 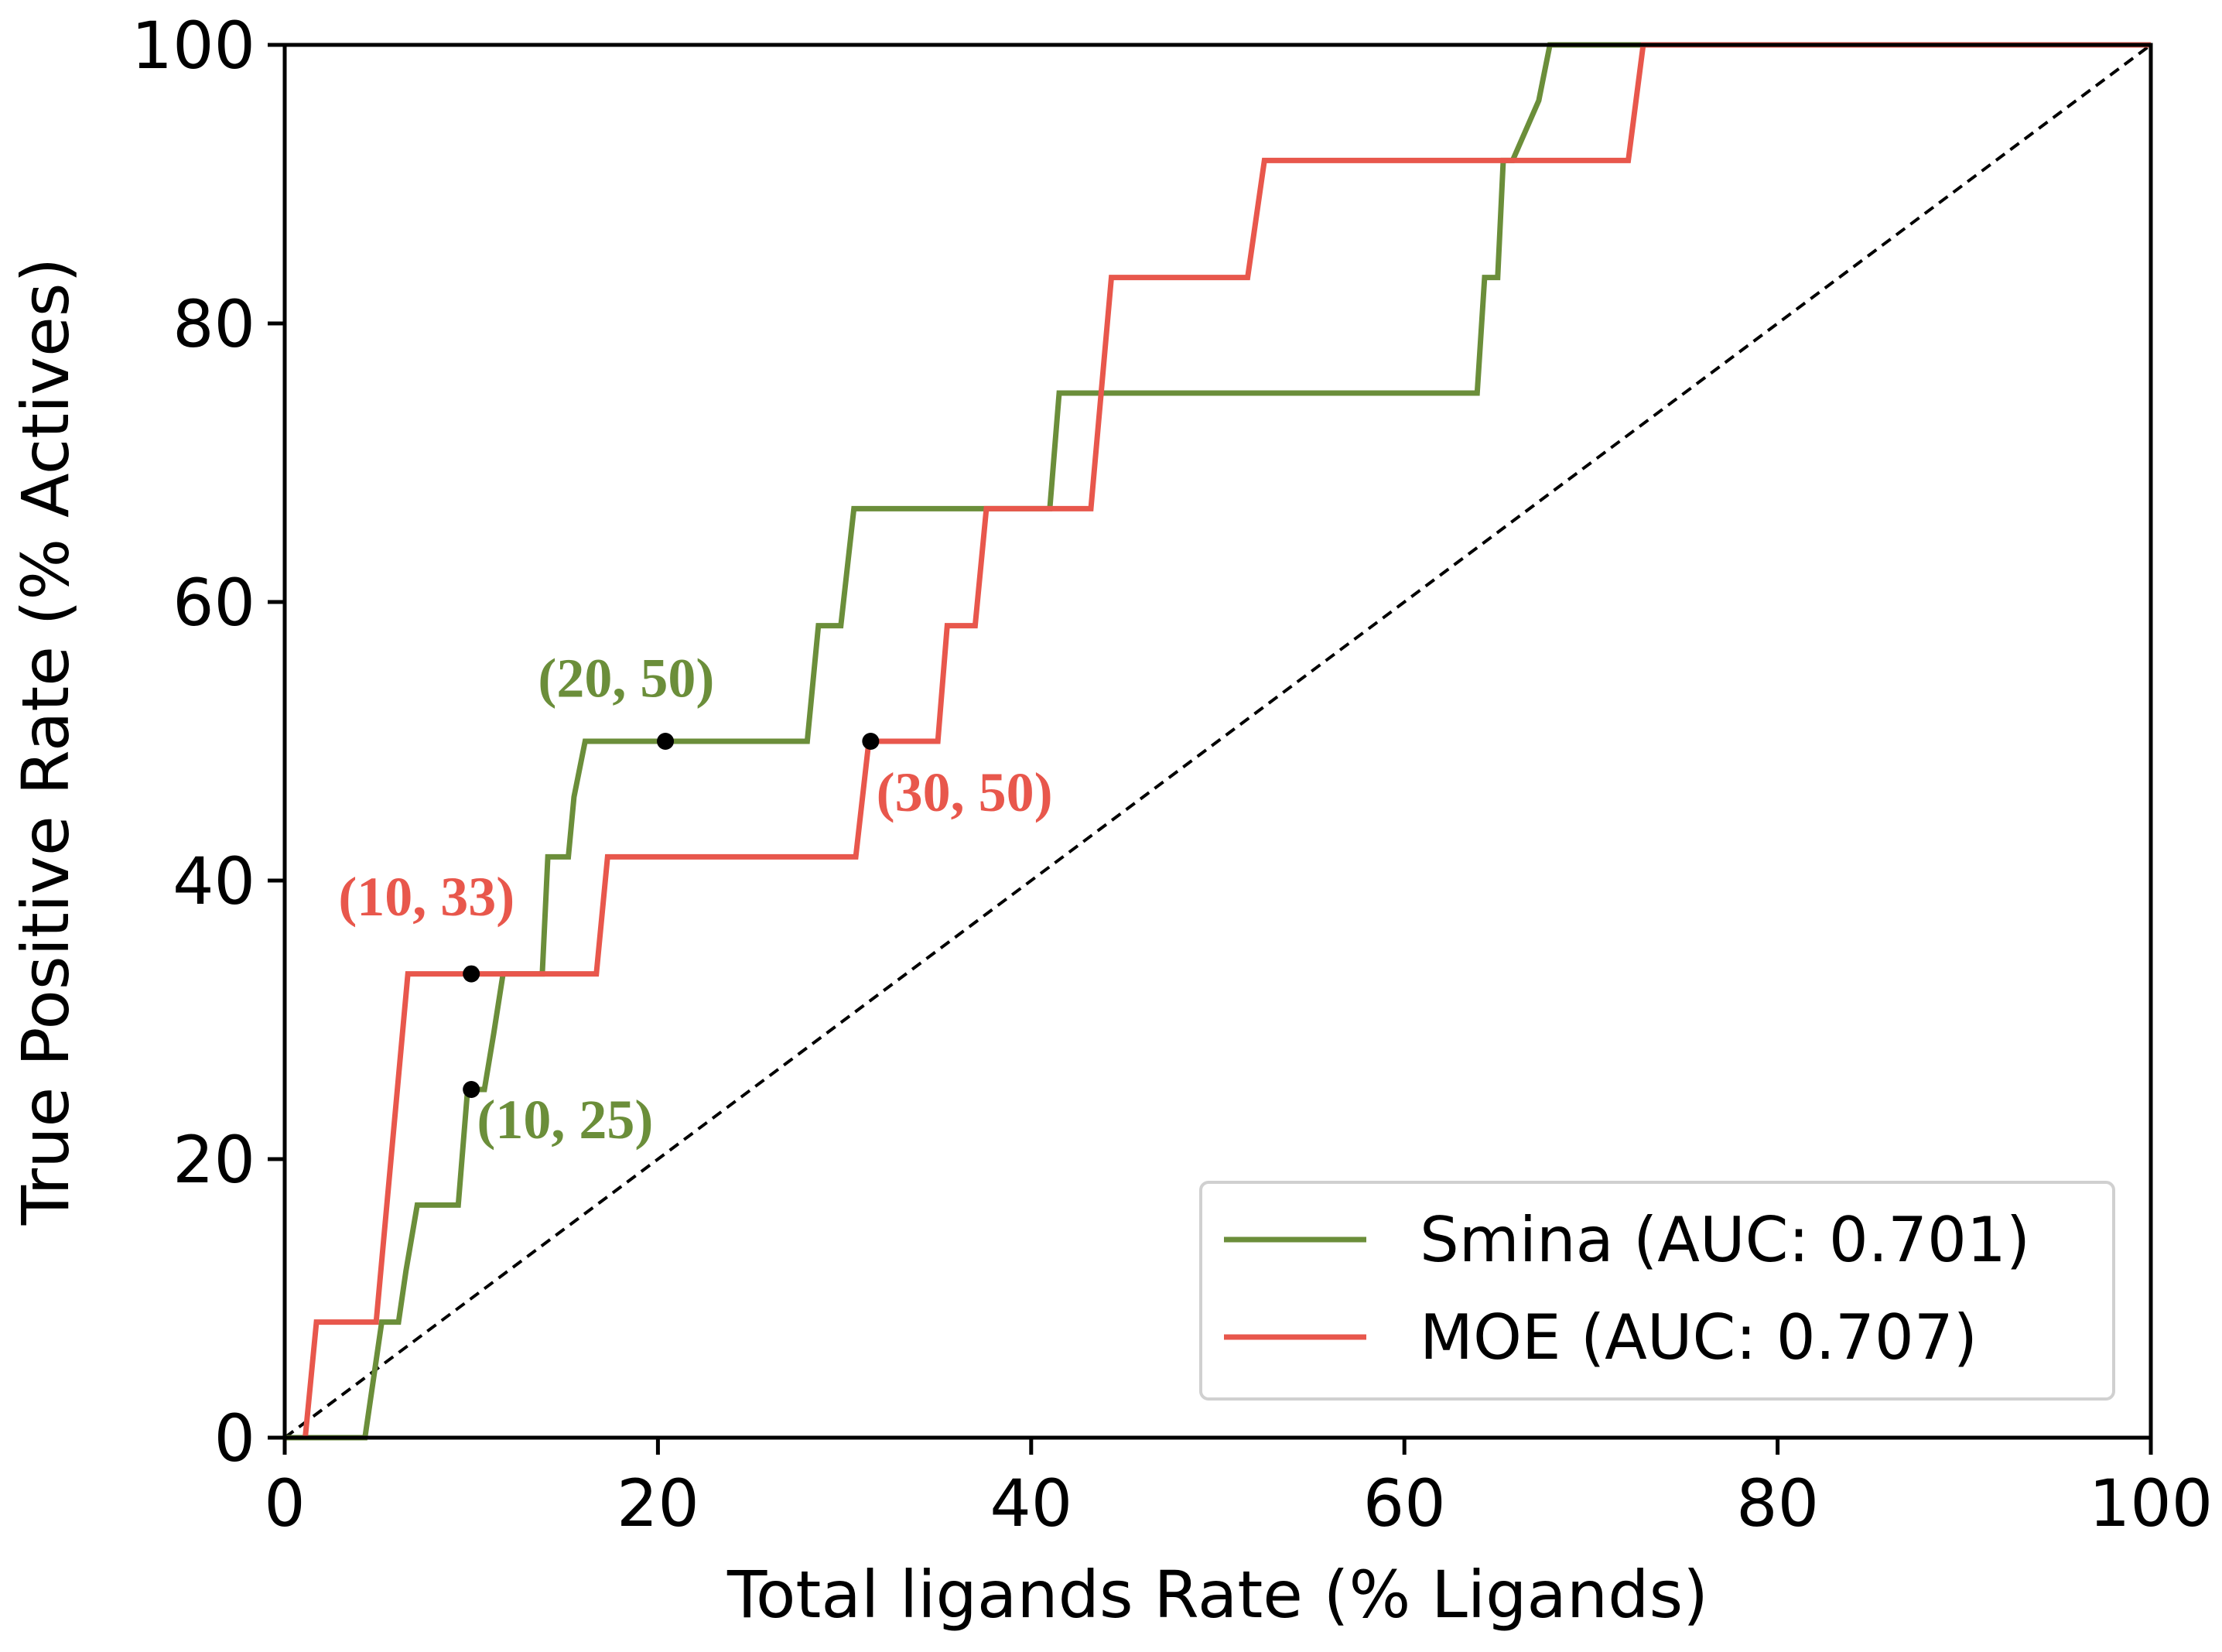 What do you see at coordinates (193, 46) in the screenshot?
I see `y-tick-label: 100` at bounding box center [193, 46].